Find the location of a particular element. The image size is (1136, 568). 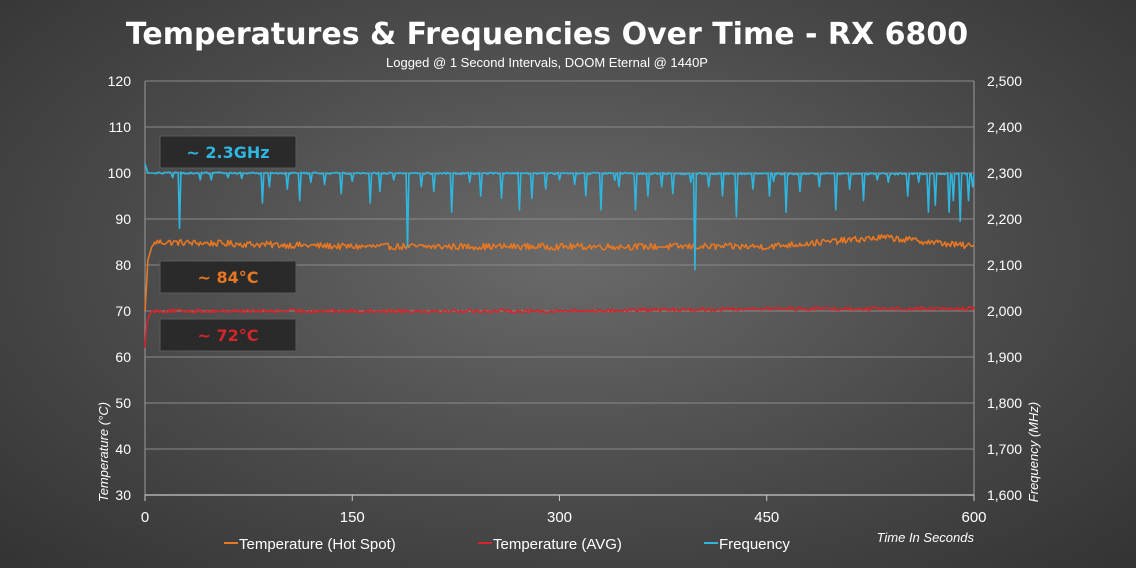

legend-item: Temperature (AVG) is located at coordinates (550, 544).